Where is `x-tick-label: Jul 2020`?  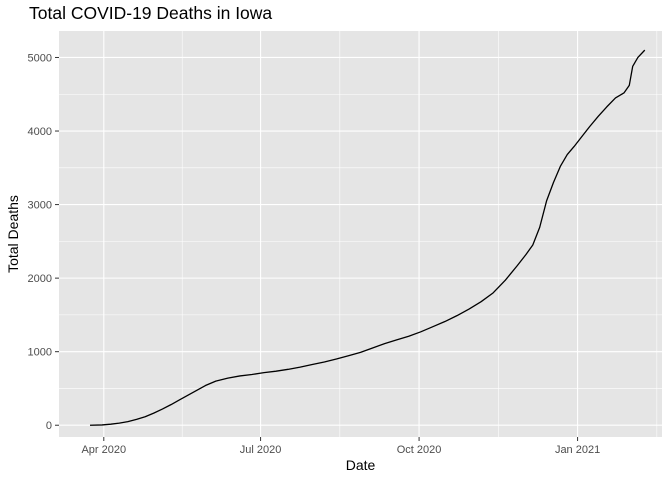 x-tick-label: Jul 2020 is located at coordinates (261, 450).